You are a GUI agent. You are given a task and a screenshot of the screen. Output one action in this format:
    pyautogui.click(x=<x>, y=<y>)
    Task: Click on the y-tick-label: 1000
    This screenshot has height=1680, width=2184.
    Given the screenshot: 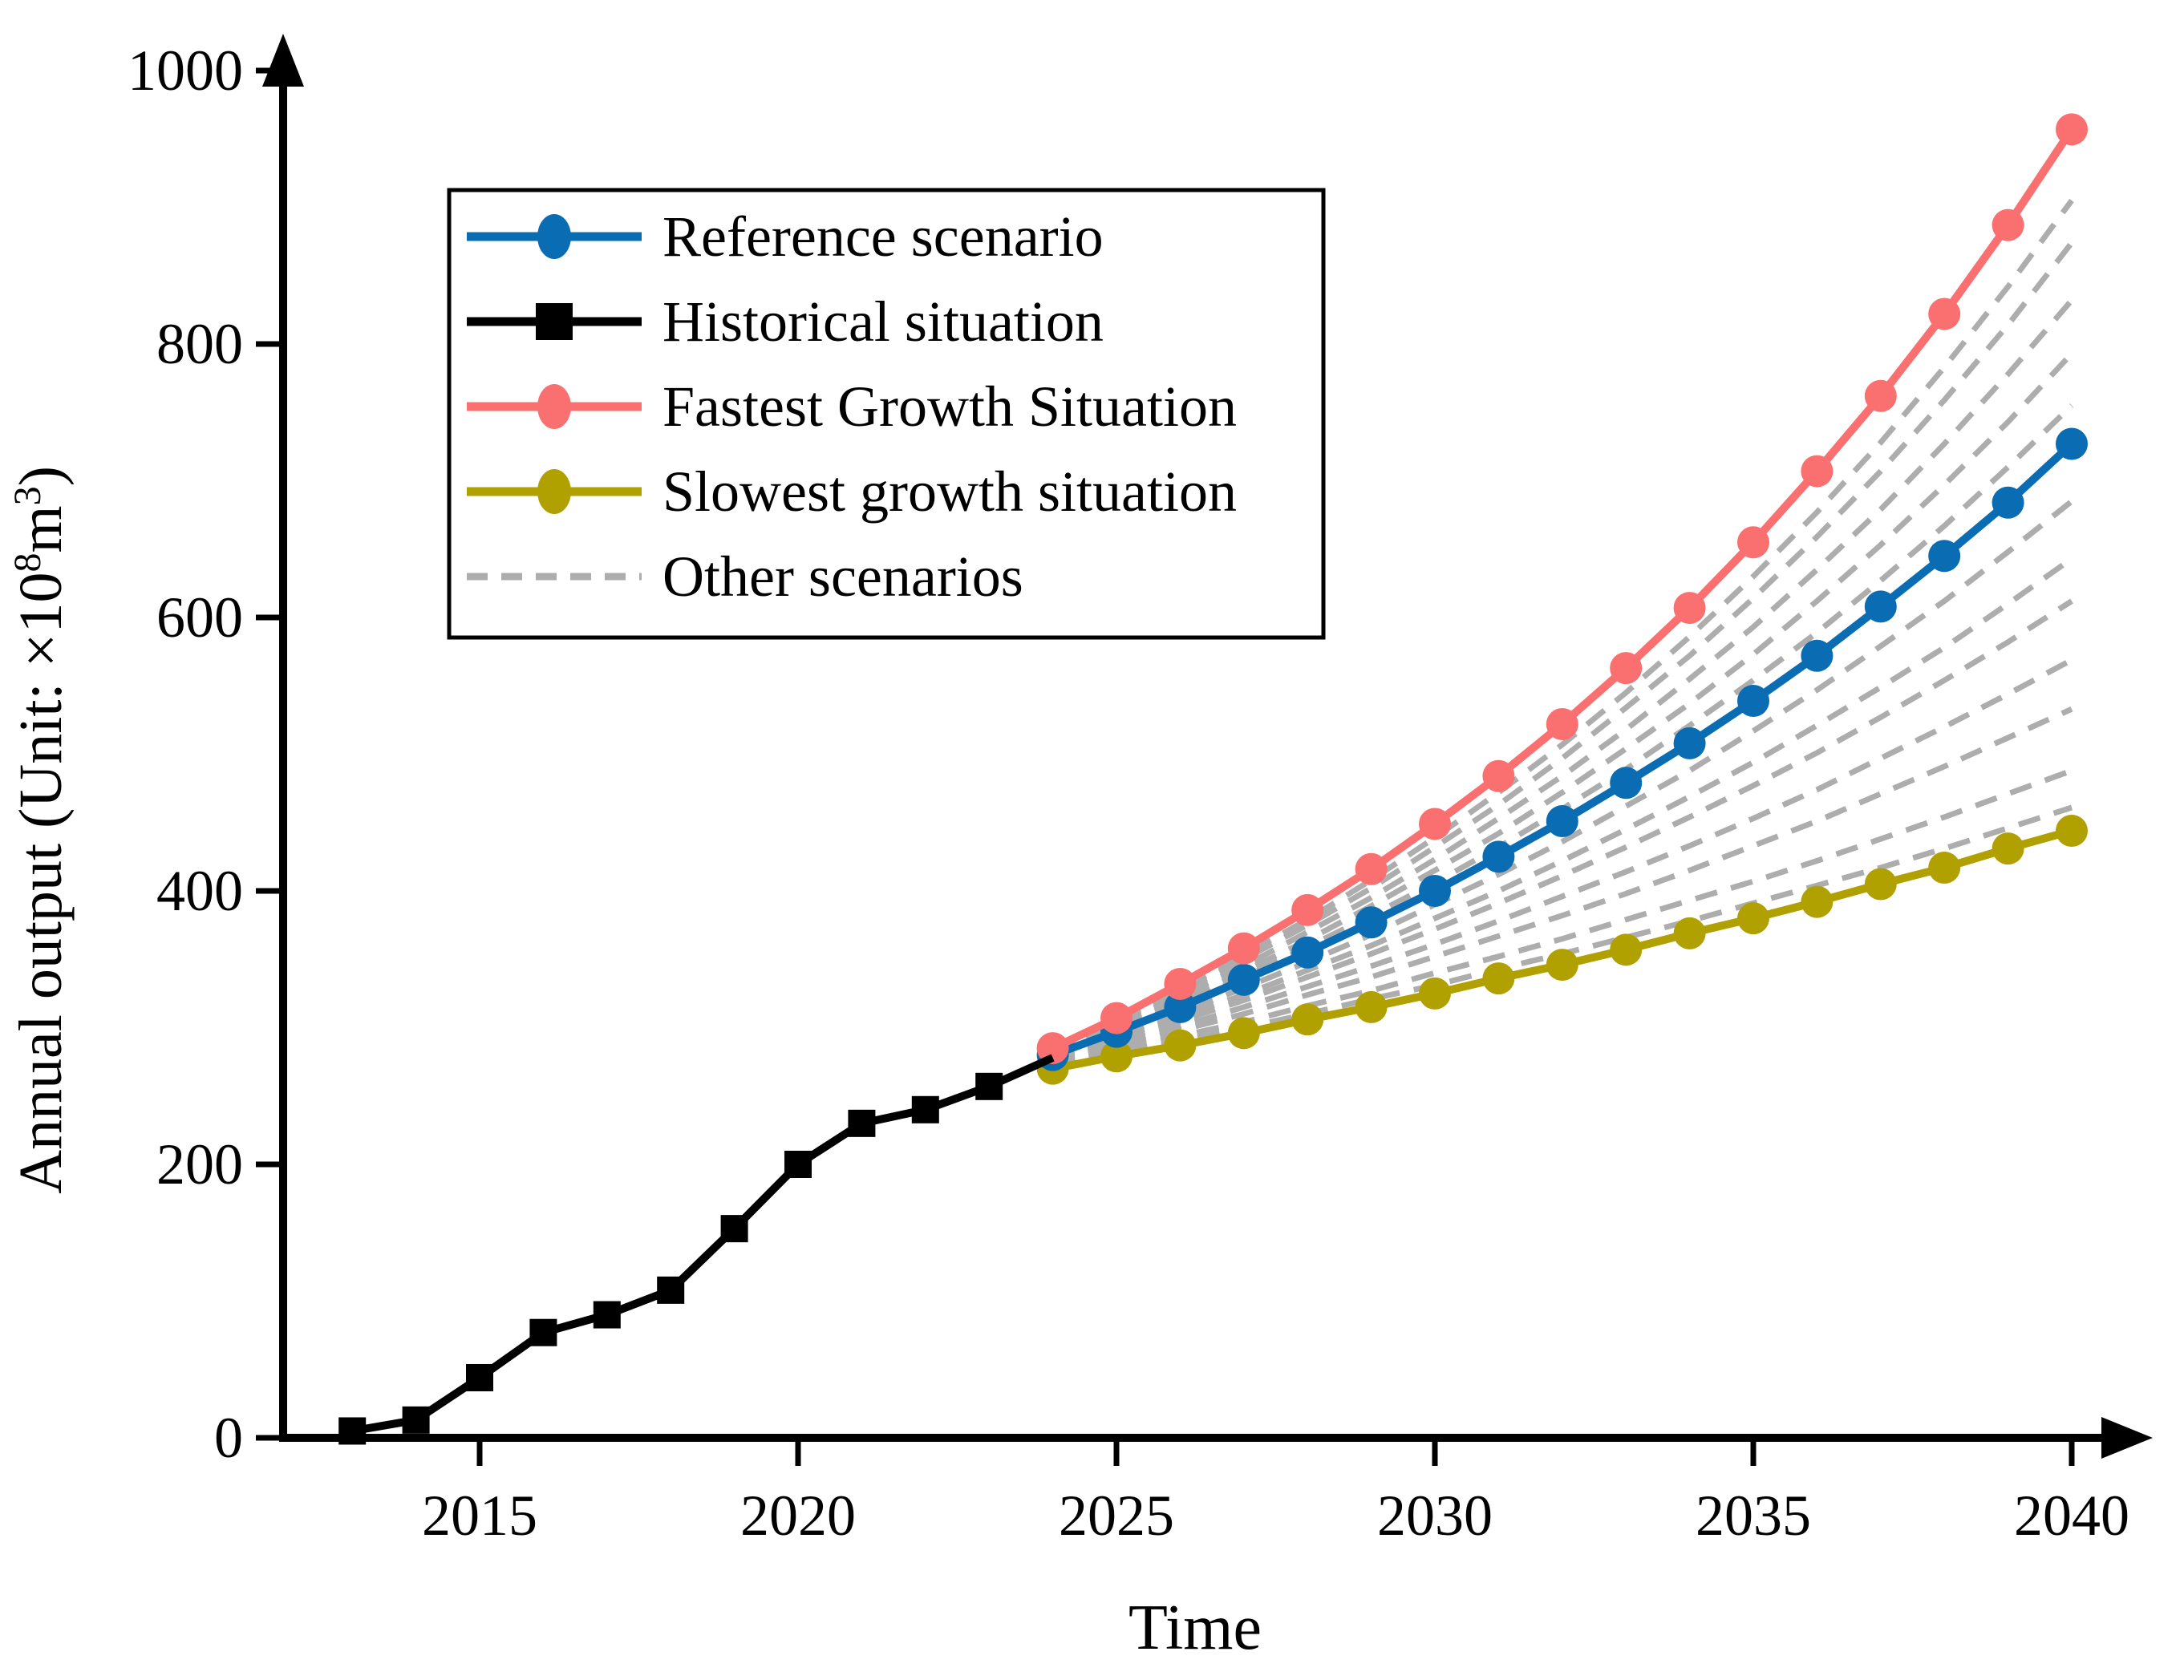 What is the action you would take?
    pyautogui.click(x=186, y=70)
    